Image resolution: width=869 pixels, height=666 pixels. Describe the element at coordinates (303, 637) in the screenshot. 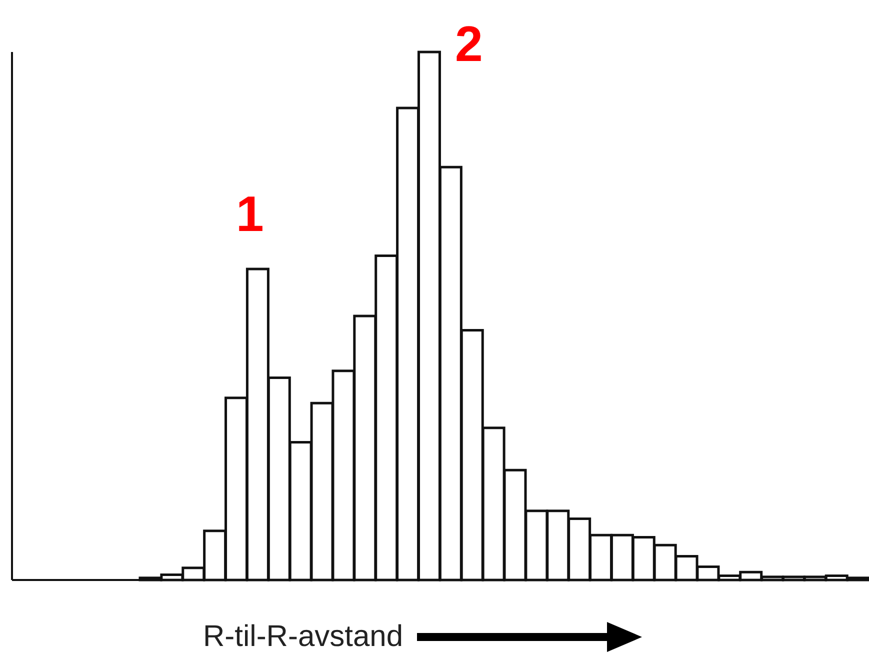

I see `x-axis-title: R-til-R-avstand` at that location.